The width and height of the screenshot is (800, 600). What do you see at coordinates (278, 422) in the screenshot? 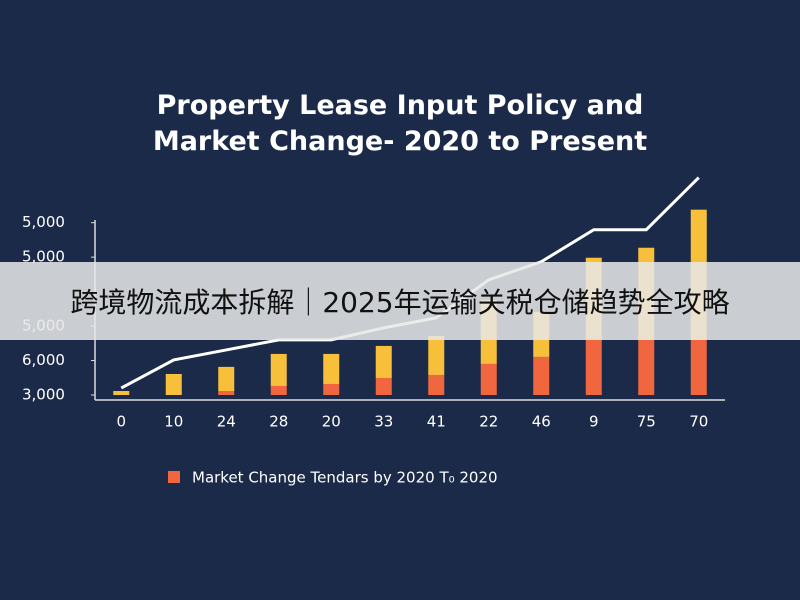
I see `x-tick-label: 28` at bounding box center [278, 422].